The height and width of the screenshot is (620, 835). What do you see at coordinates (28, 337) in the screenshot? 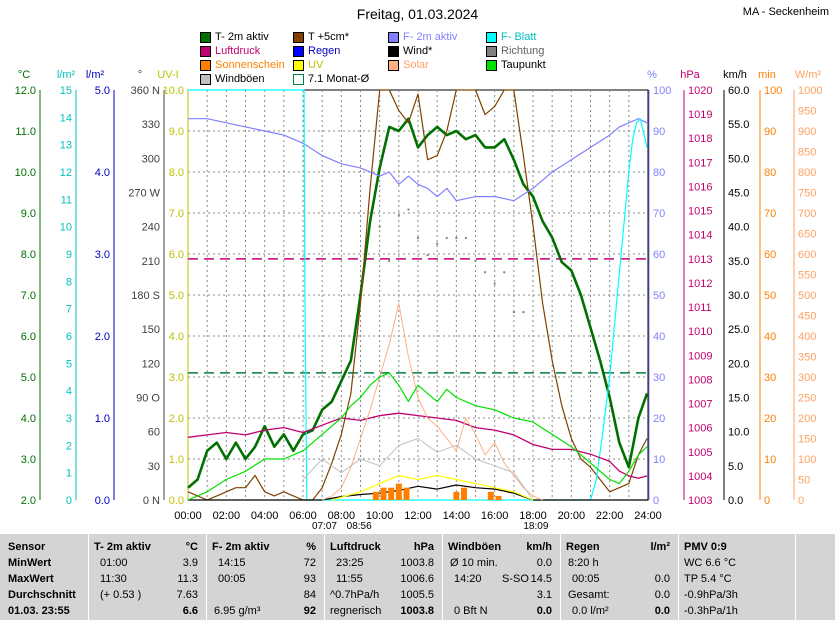
I see `axis-tick-label: 6.0` at bounding box center [28, 337].